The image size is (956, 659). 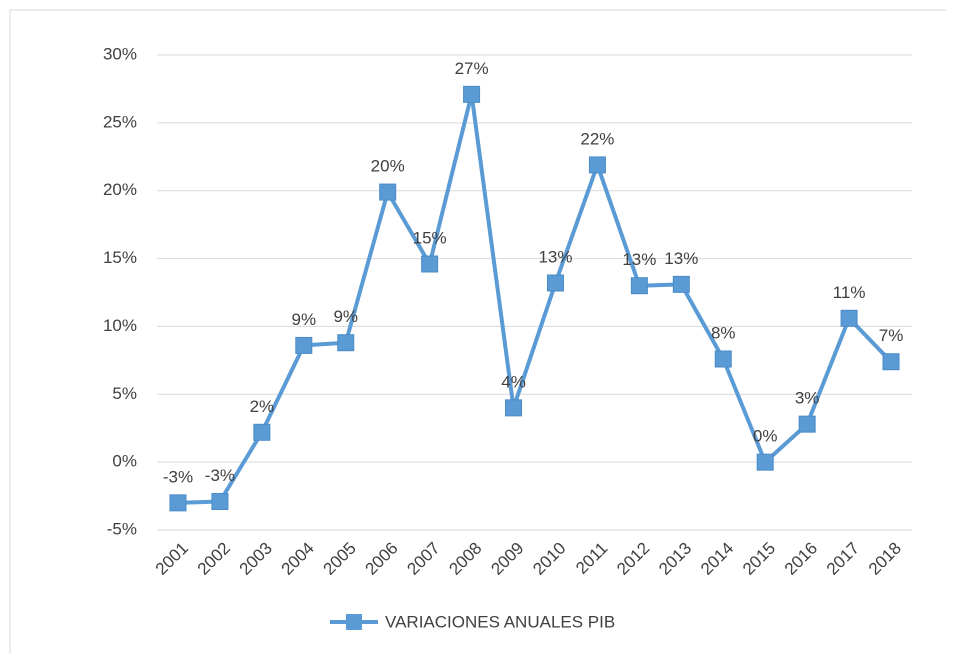 I want to click on legend-label: VARIACIONES ANUALES PIB, so click(x=500, y=621).